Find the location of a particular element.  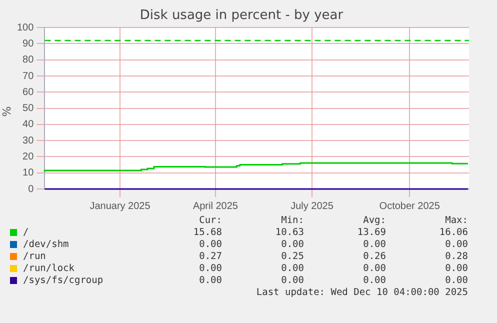

x-tick-label: April 2025 is located at coordinates (215, 206).